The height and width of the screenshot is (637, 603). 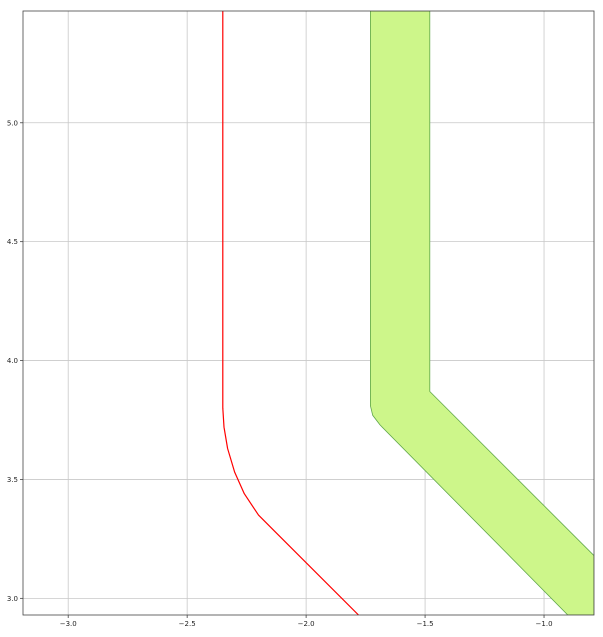 I want to click on y-tick-label: 4.0, so click(x=12, y=361).